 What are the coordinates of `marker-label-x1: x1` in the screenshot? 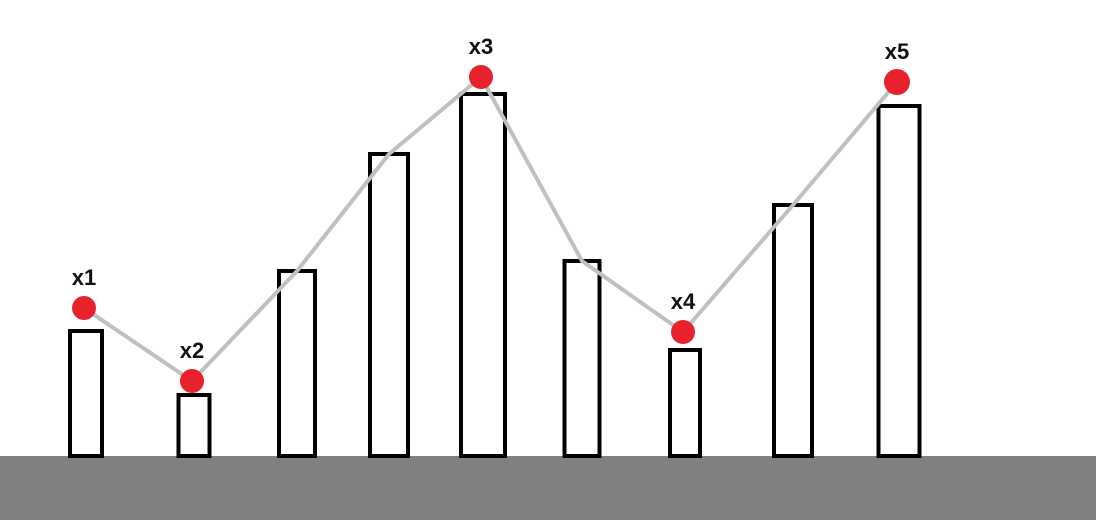 It's located at (84, 277).